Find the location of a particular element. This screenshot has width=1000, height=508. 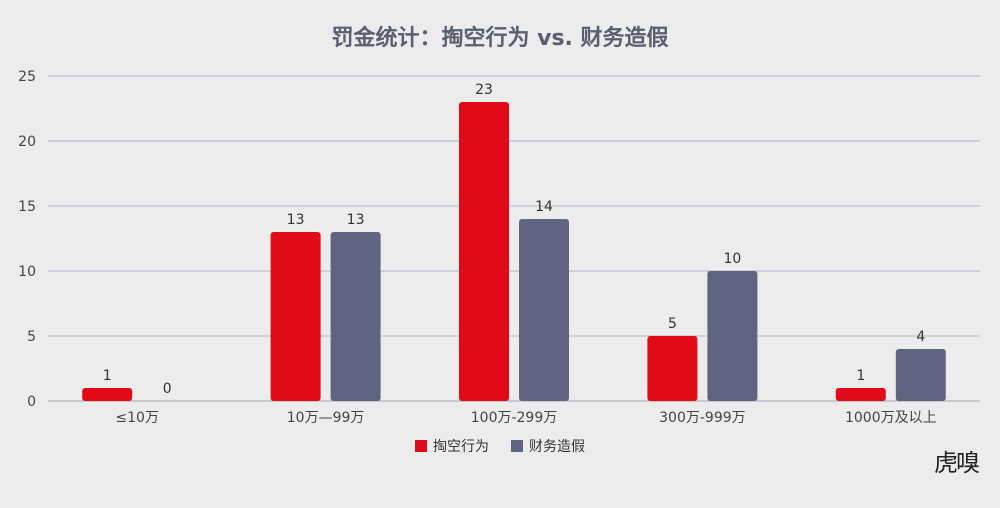

chart-legend: 掏空行为 财务造假 is located at coordinates (500, 446).